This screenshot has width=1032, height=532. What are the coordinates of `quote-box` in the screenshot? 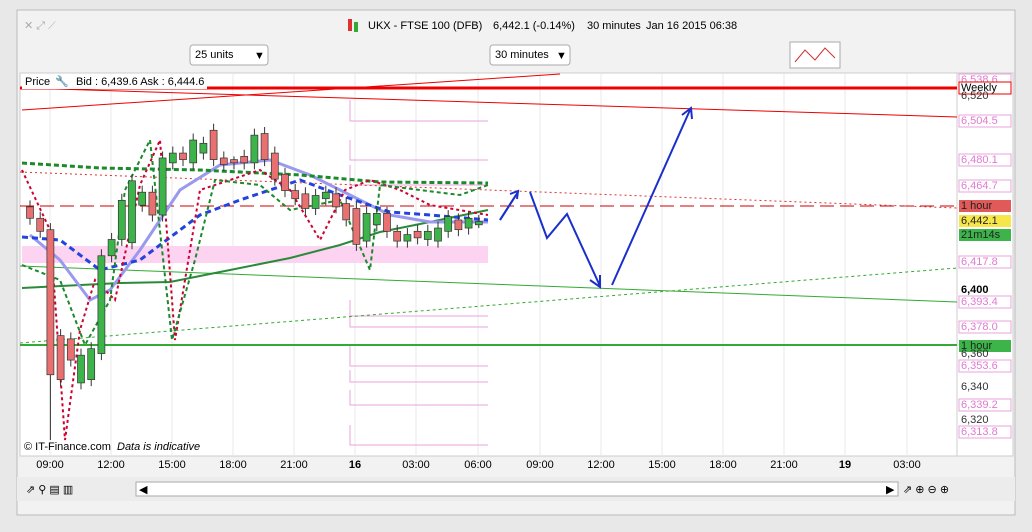 It's located at (114, 82).